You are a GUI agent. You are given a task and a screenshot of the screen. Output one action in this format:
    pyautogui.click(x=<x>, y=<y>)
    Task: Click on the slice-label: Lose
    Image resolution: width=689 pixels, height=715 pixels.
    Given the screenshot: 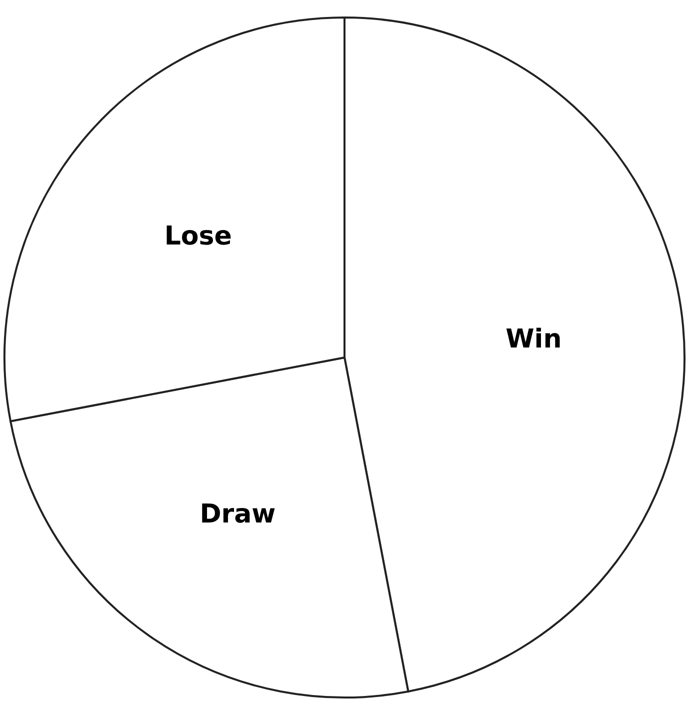 What is the action you would take?
    pyautogui.click(x=198, y=236)
    